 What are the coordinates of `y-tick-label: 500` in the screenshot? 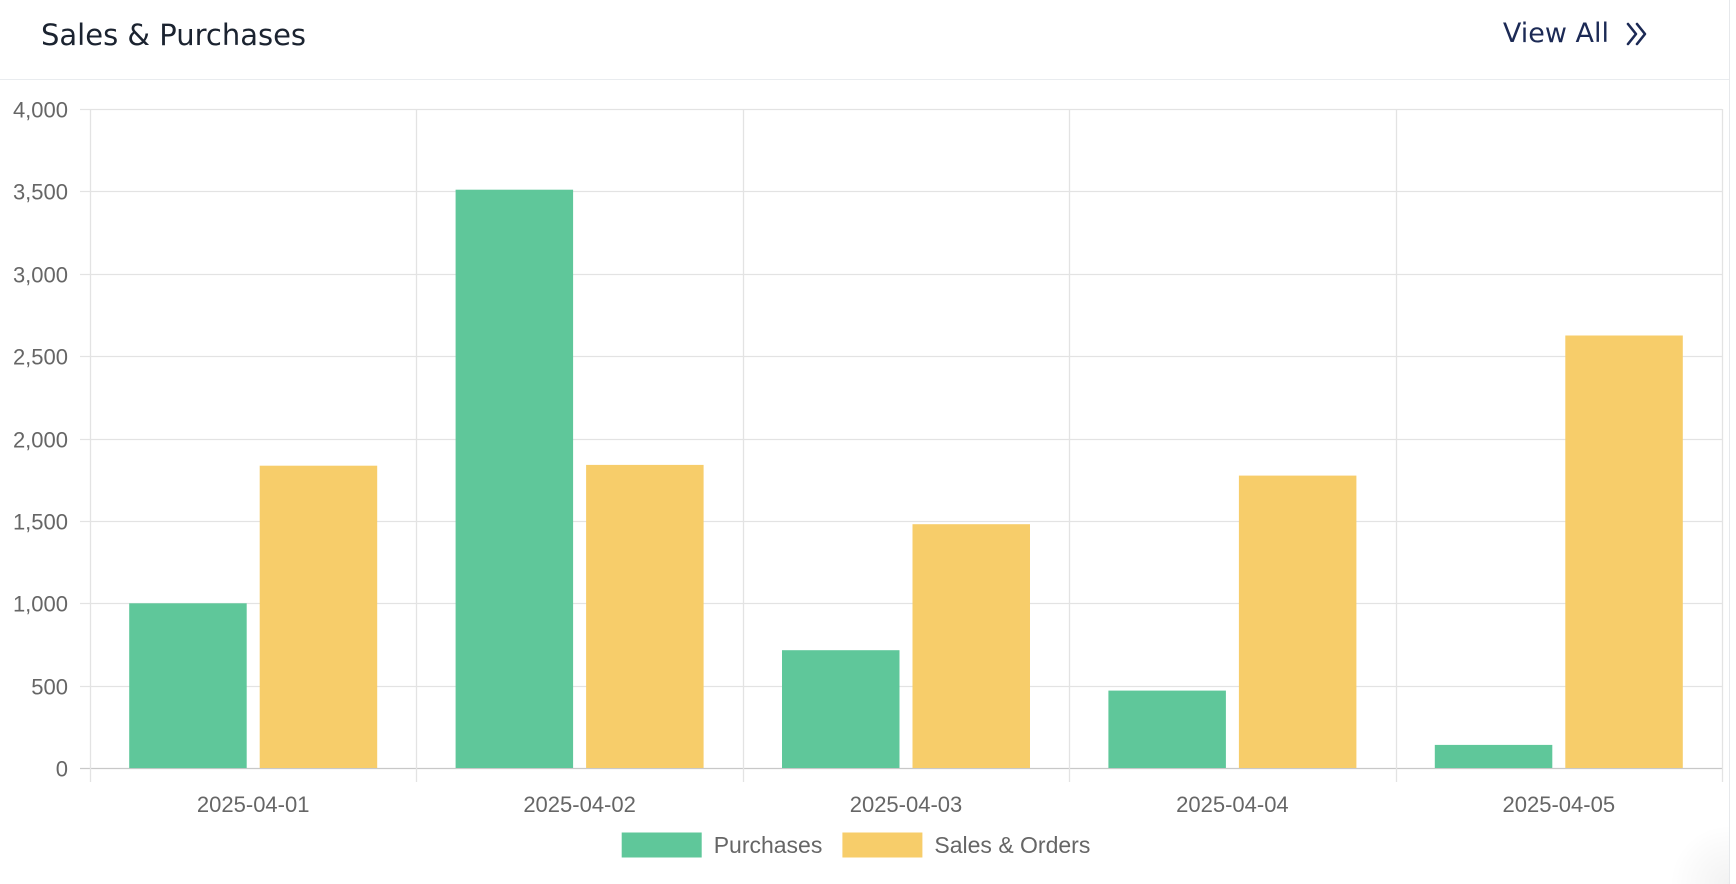 It's located at (49, 687).